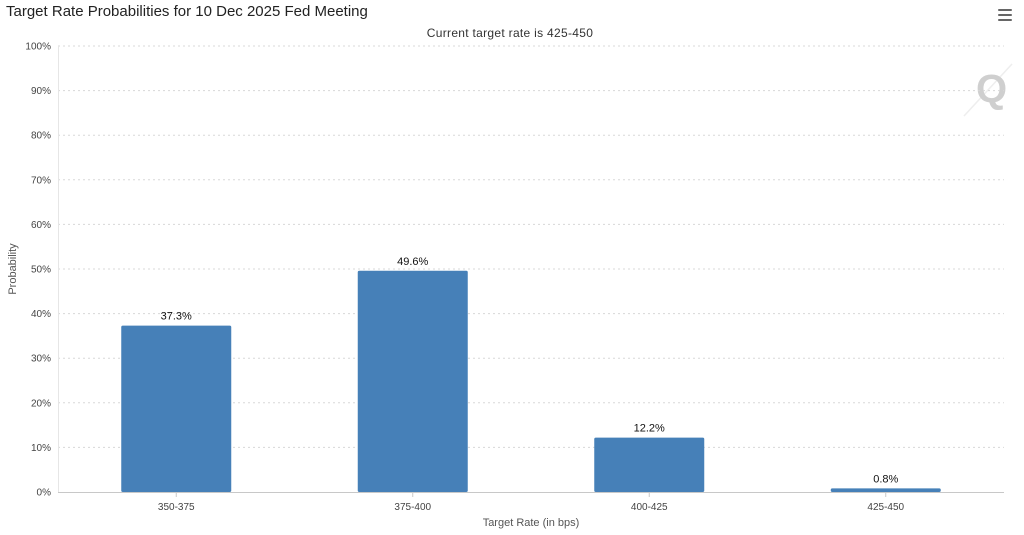  I want to click on hamburger-menu-icon, so click(1005, 15).